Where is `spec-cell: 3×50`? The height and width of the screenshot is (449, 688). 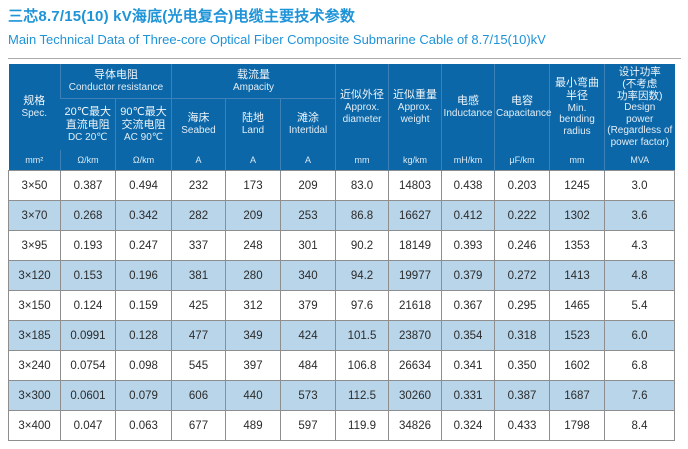
spec-cell: 3×50 is located at coordinates (34, 185).